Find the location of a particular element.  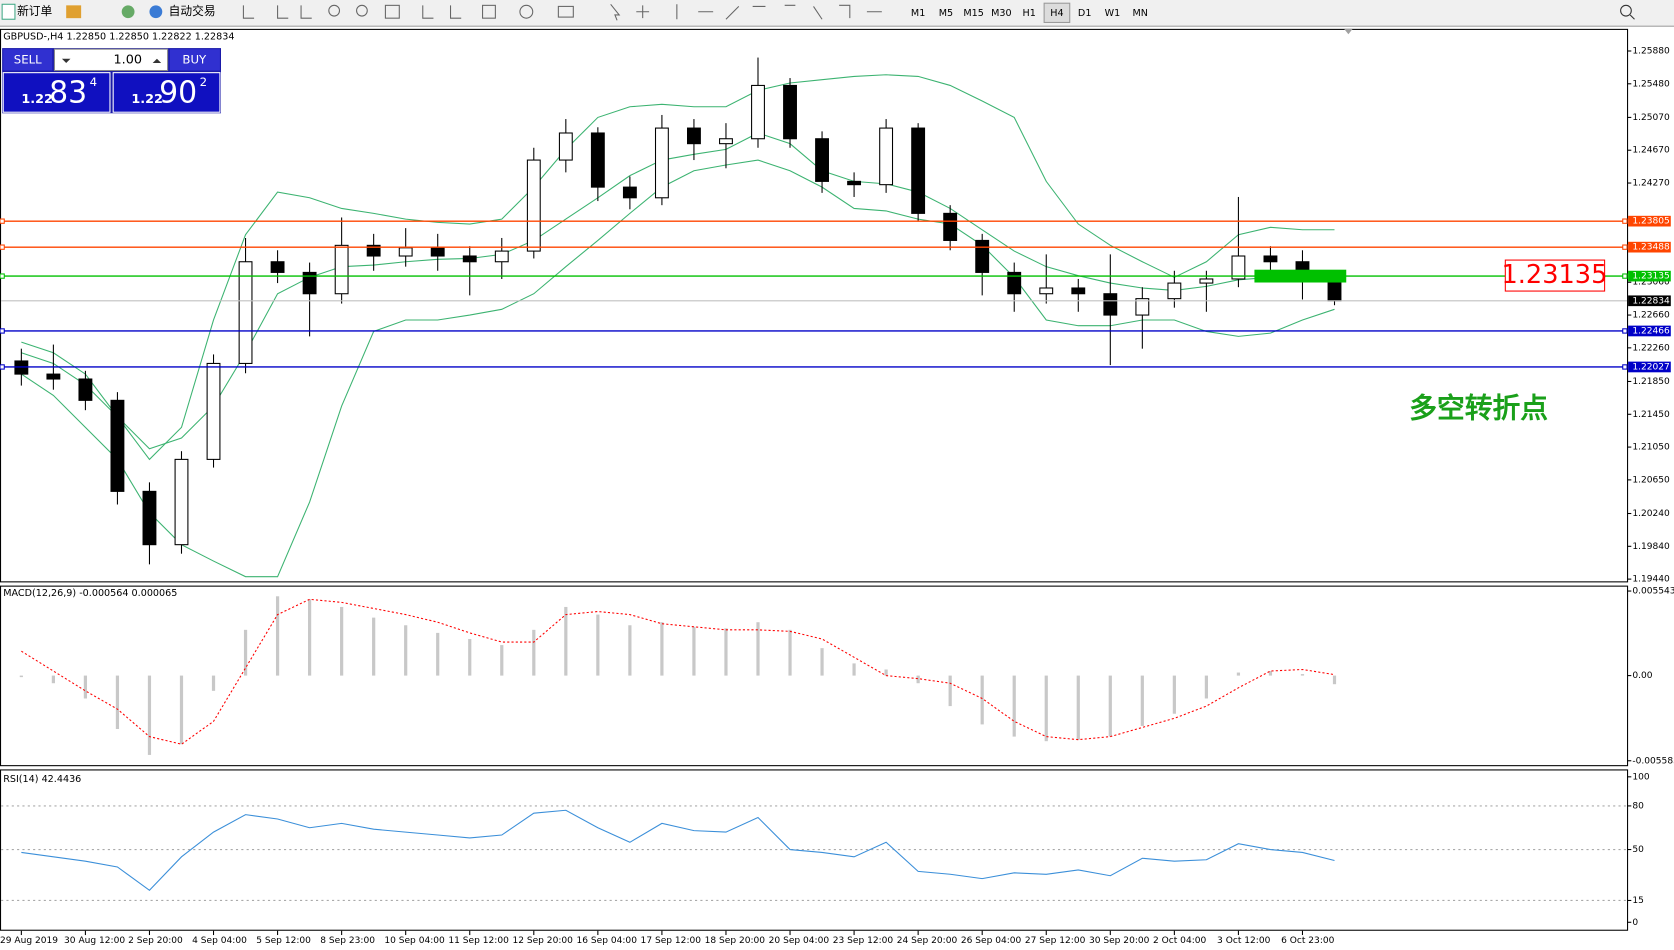

x-tick-label: 11 Sep 12:00 is located at coordinates (478, 941).